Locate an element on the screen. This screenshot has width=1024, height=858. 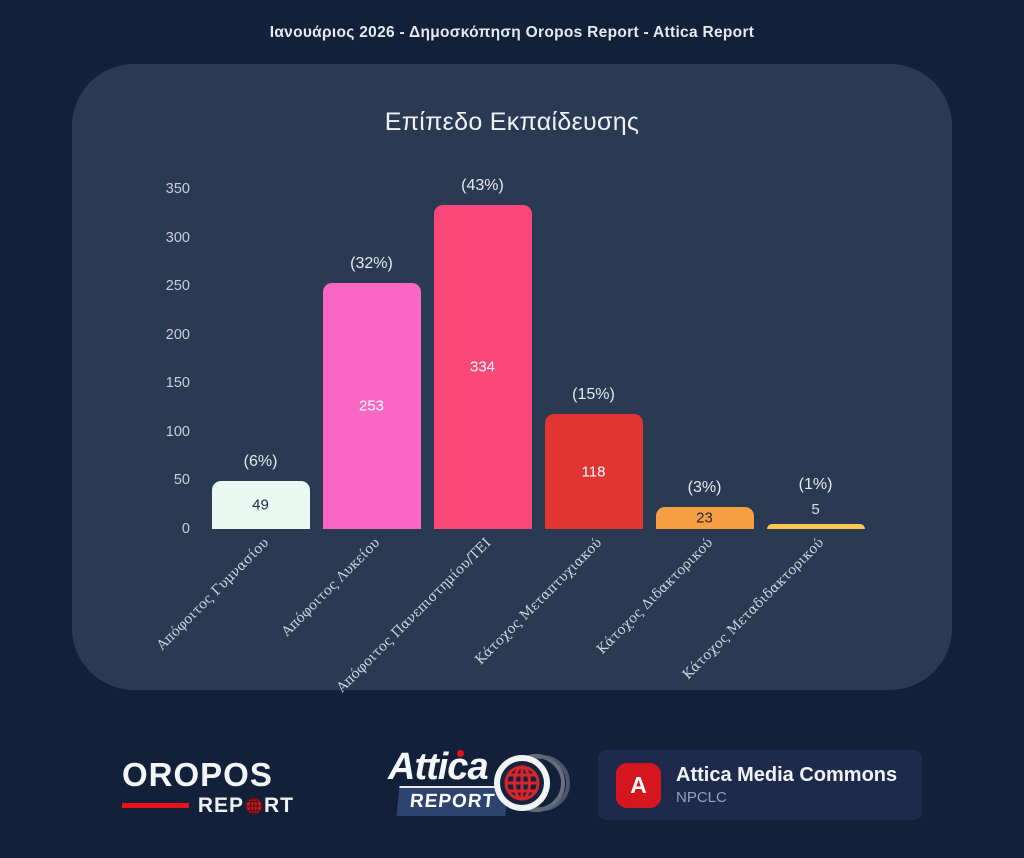
bar: 49 is located at coordinates (260, 505).